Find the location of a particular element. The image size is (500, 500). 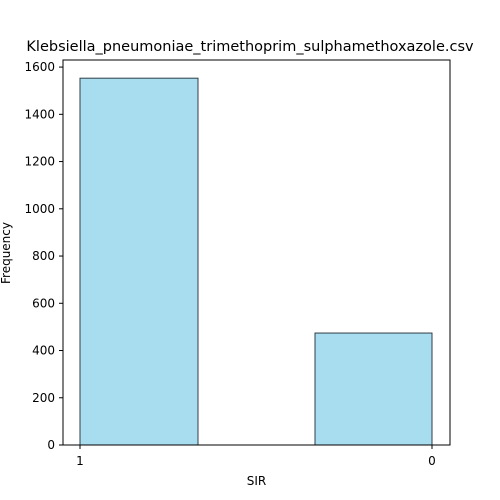

y-tick-label: 800 is located at coordinates (43, 256).